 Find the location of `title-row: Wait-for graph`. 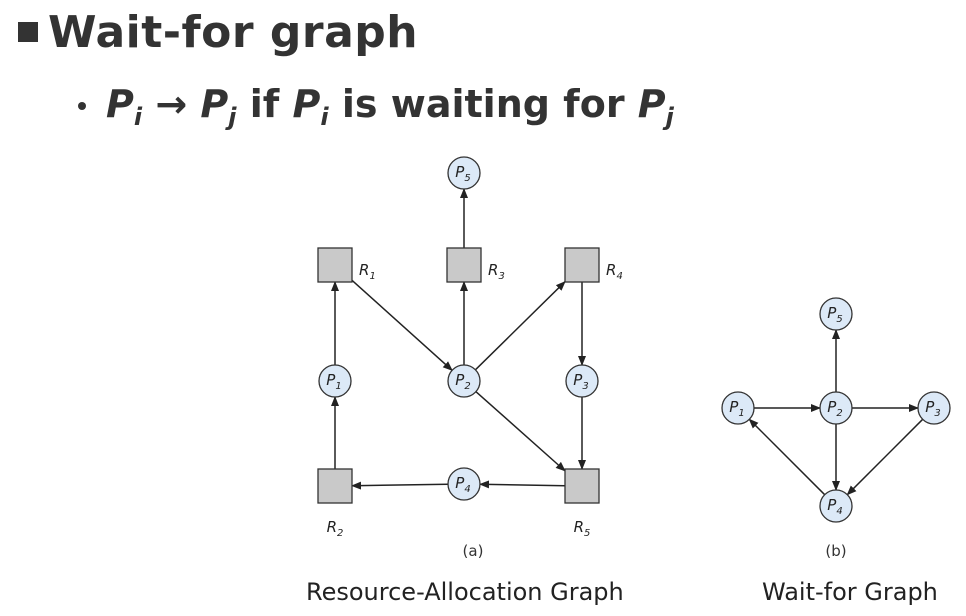

title-row: Wait-for graph is located at coordinates (218, 32).